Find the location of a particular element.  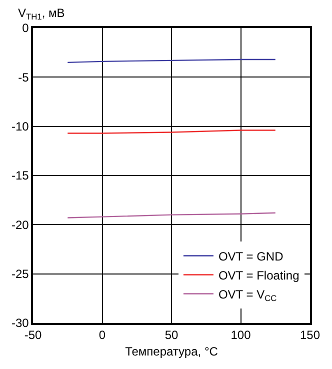

x-axis-title: Температура, °C is located at coordinates (171, 351).